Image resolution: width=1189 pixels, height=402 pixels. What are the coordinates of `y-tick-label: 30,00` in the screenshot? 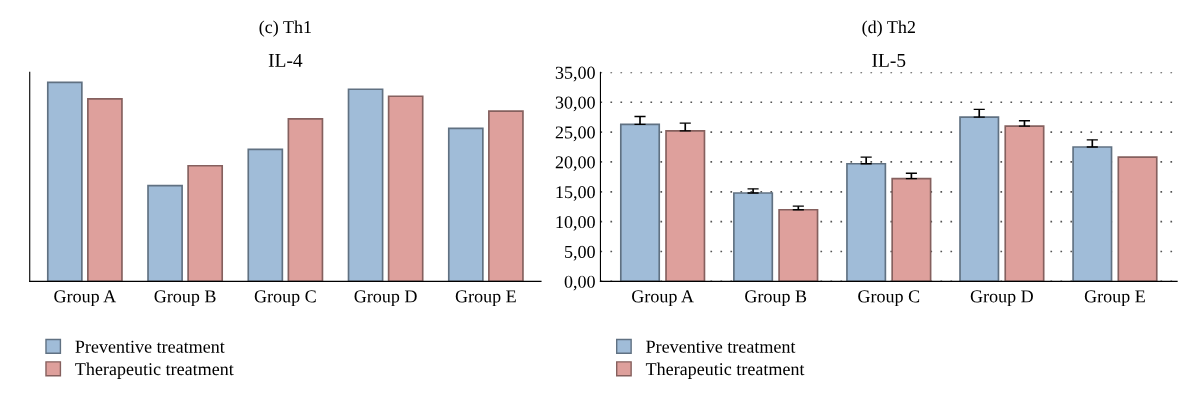 It's located at (575, 104).